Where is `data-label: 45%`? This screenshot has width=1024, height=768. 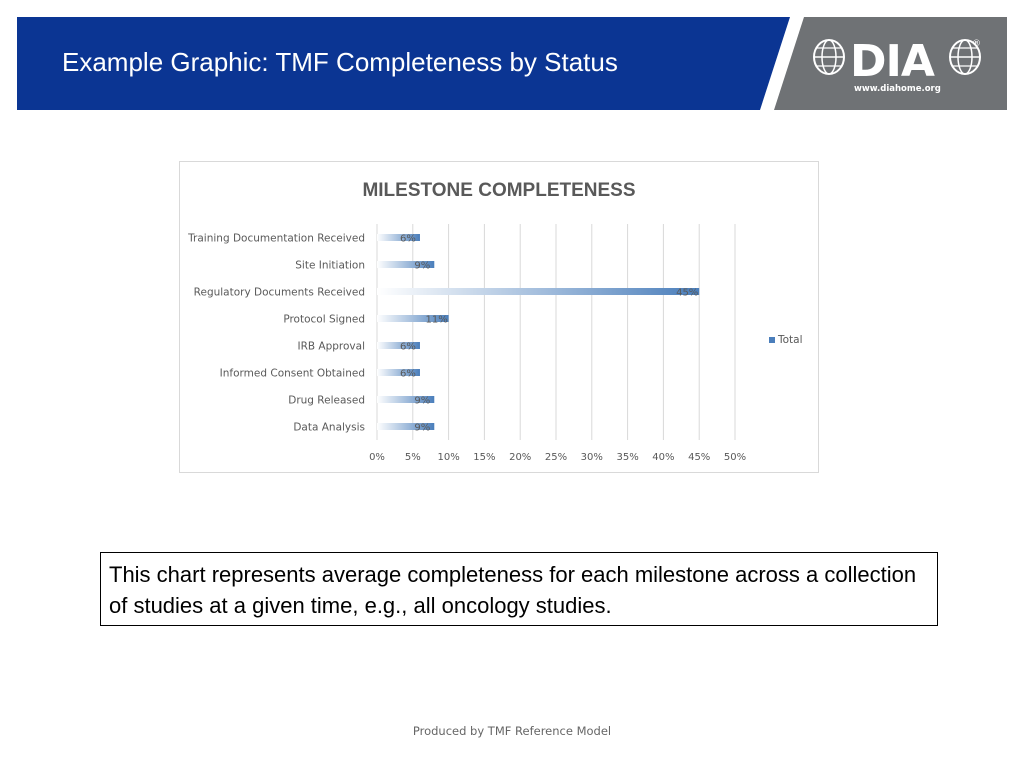 data-label: 45% is located at coordinates (687, 293).